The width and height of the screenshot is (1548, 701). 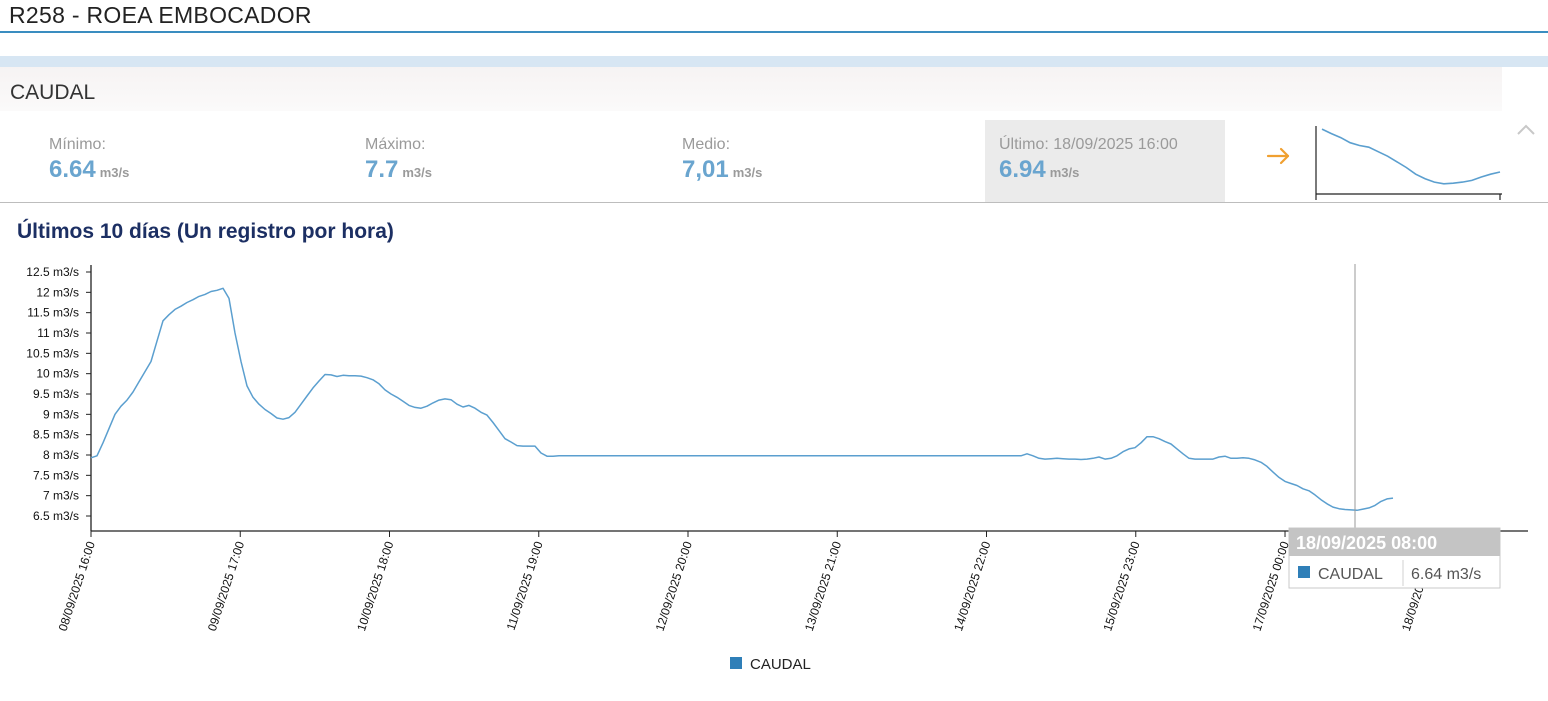 I want to click on y-tick-label: 8.5 m3/s, so click(x=56, y=435).